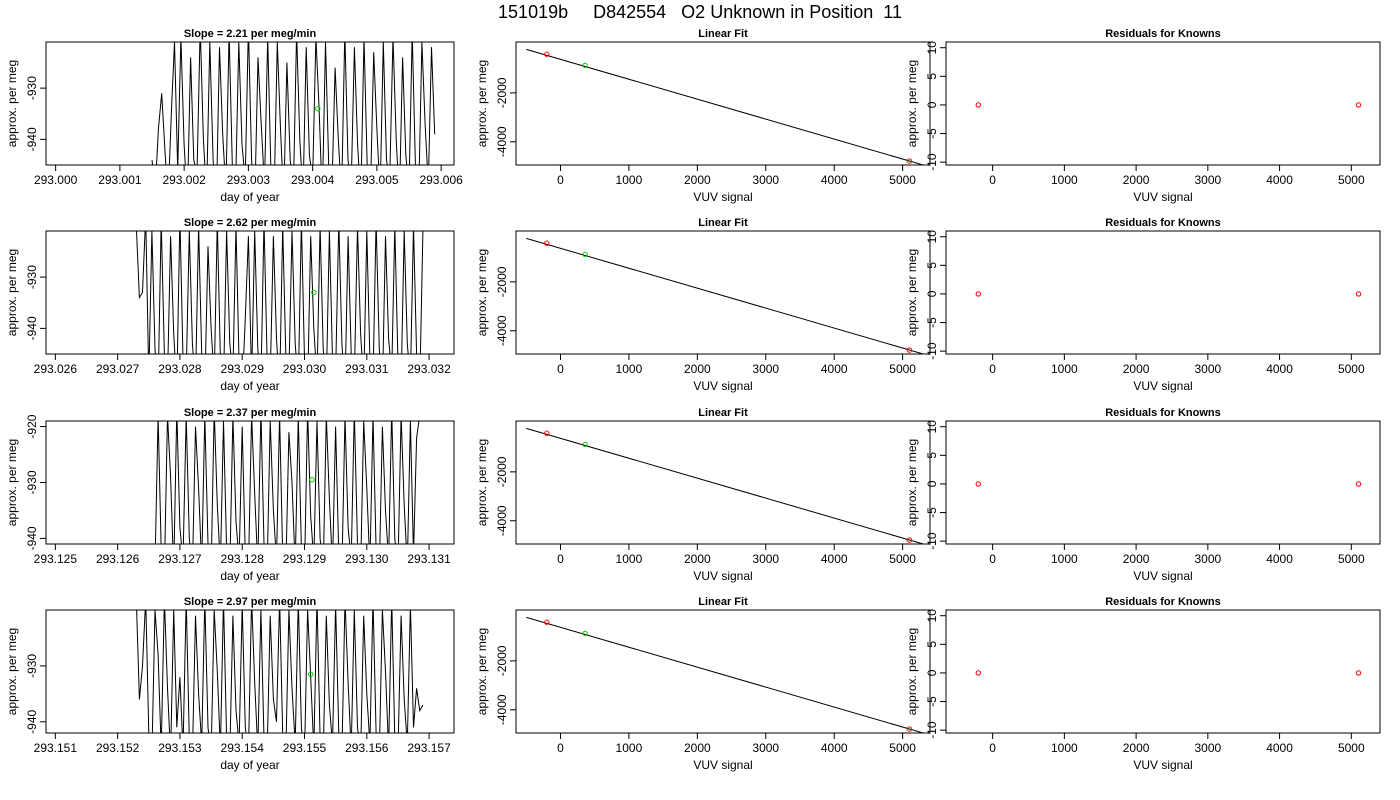 Image resolution: width=1400 pixels, height=800 pixels. What do you see at coordinates (725, 485) in the screenshot?
I see `fit-line` at bounding box center [725, 485].